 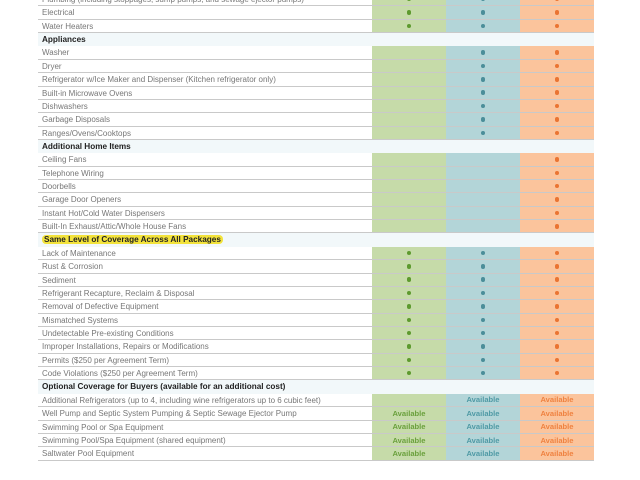 I want to click on row-label-text: Ranges/Ovens/Cooktops, so click(x=86, y=133).